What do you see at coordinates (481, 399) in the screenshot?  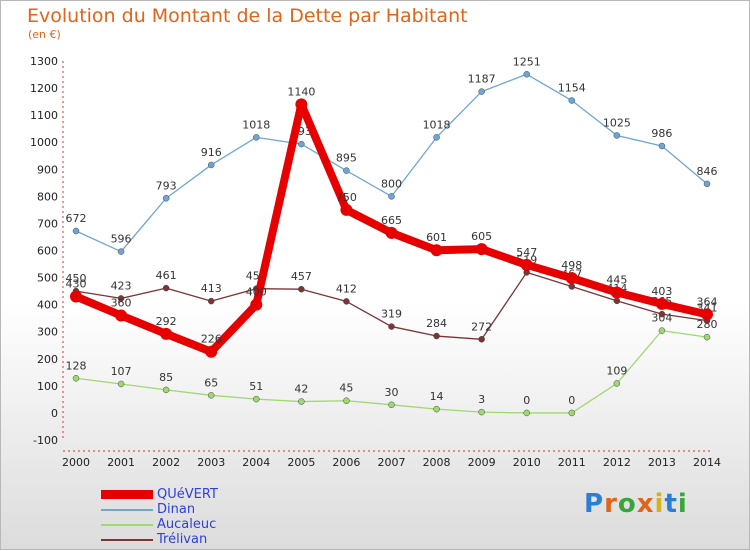 I see `data-label: 3` at bounding box center [481, 399].